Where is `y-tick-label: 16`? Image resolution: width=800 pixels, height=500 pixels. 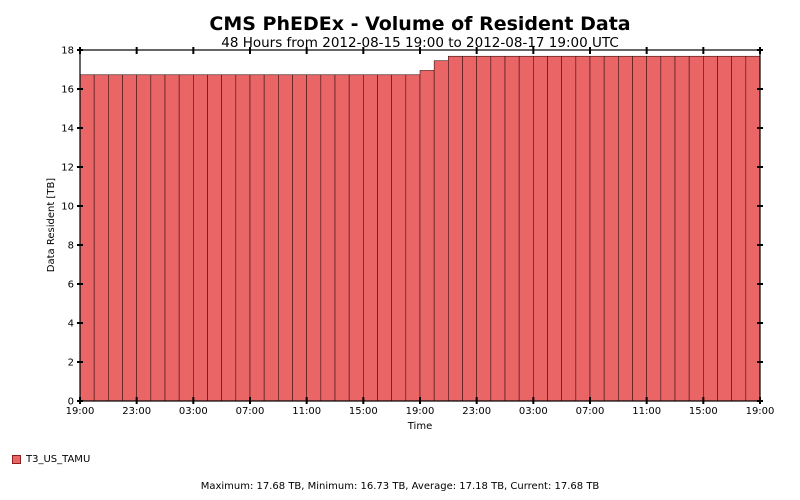
y-tick-label: 16 is located at coordinates (67, 90).